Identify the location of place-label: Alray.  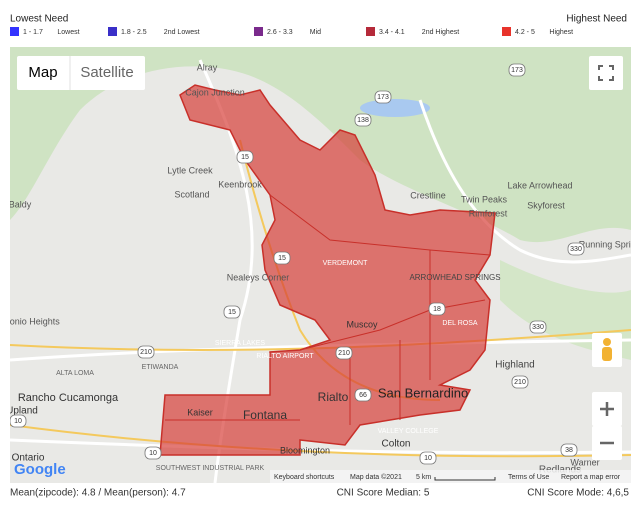
(207, 67).